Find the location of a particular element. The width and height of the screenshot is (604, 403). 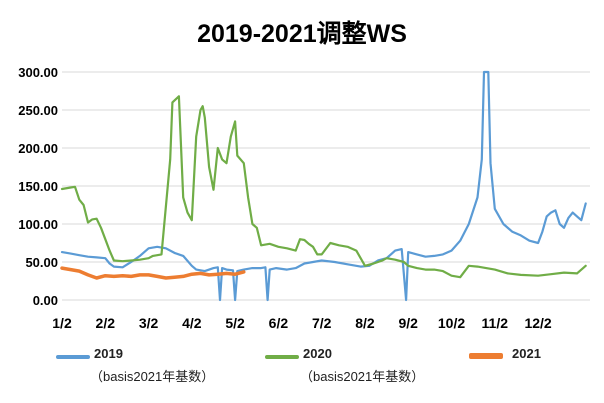

legend-swatch-2019 is located at coordinates (73, 357).